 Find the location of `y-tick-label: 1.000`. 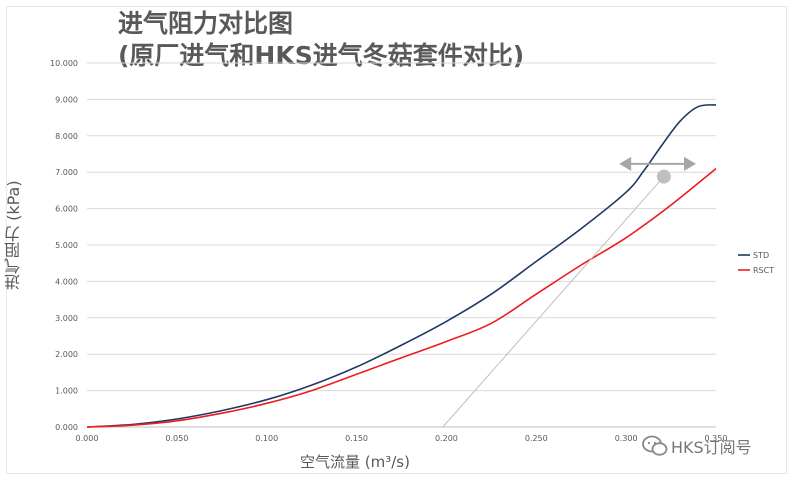

y-tick-label: 1.000 is located at coordinates (66, 391).